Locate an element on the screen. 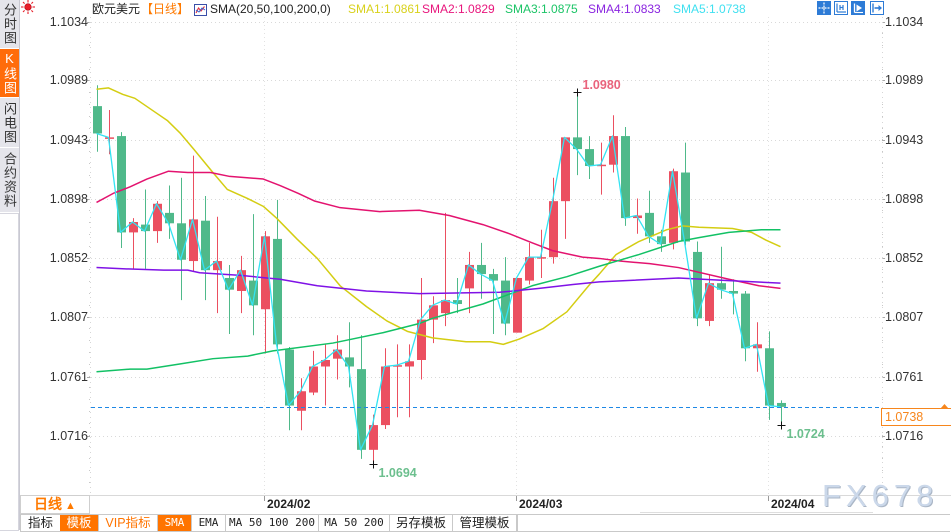  x-axis-label: 2024/03 is located at coordinates (541, 504).